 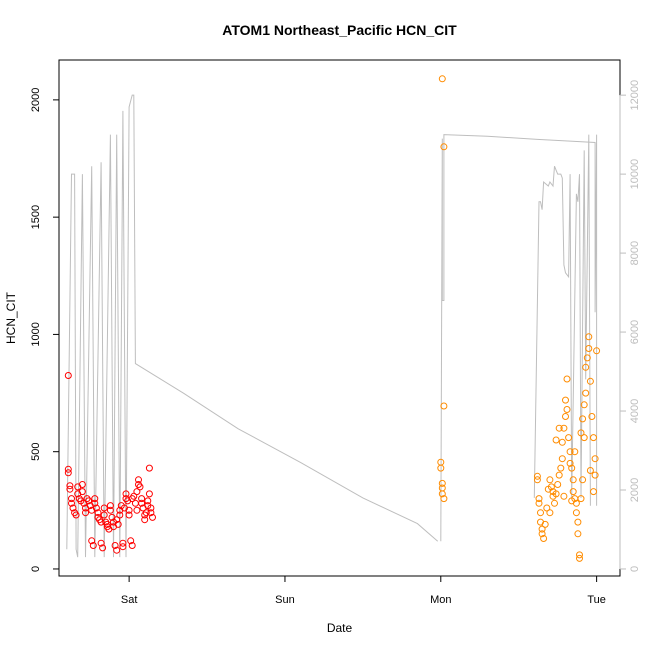 What do you see at coordinates (363, 590) in the screenshot?
I see `x-axis: Sat Sun Mon Tue` at bounding box center [363, 590].